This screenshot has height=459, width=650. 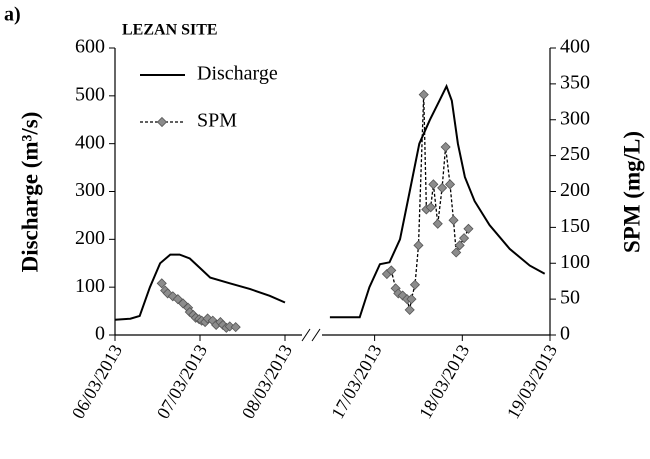 What do you see at coordinates (575, 226) in the screenshot?
I see `y2-tick-label: 150` at bounding box center [575, 226].